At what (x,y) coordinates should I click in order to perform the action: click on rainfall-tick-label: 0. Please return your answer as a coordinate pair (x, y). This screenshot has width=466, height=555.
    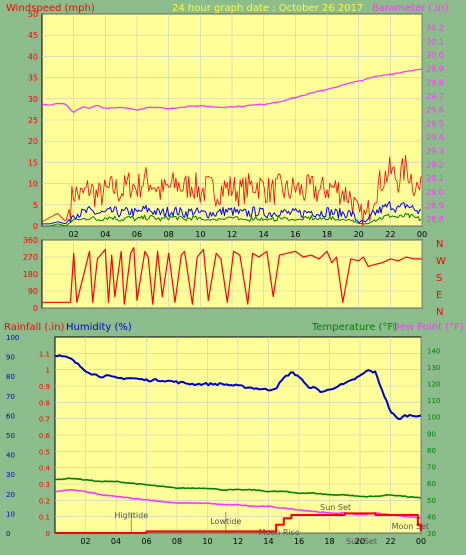
    Looking at the image, I should click on (48, 534).